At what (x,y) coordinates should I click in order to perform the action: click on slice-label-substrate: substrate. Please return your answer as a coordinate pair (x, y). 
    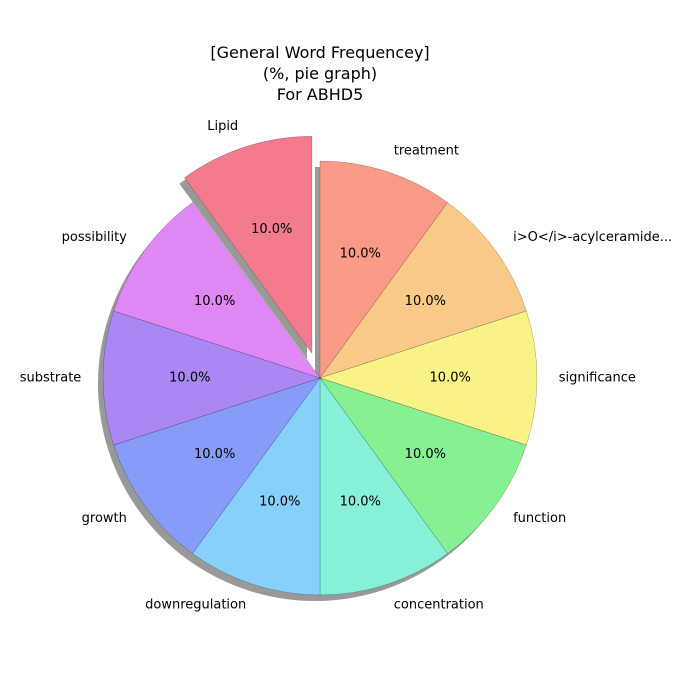
    Looking at the image, I should click on (51, 378).